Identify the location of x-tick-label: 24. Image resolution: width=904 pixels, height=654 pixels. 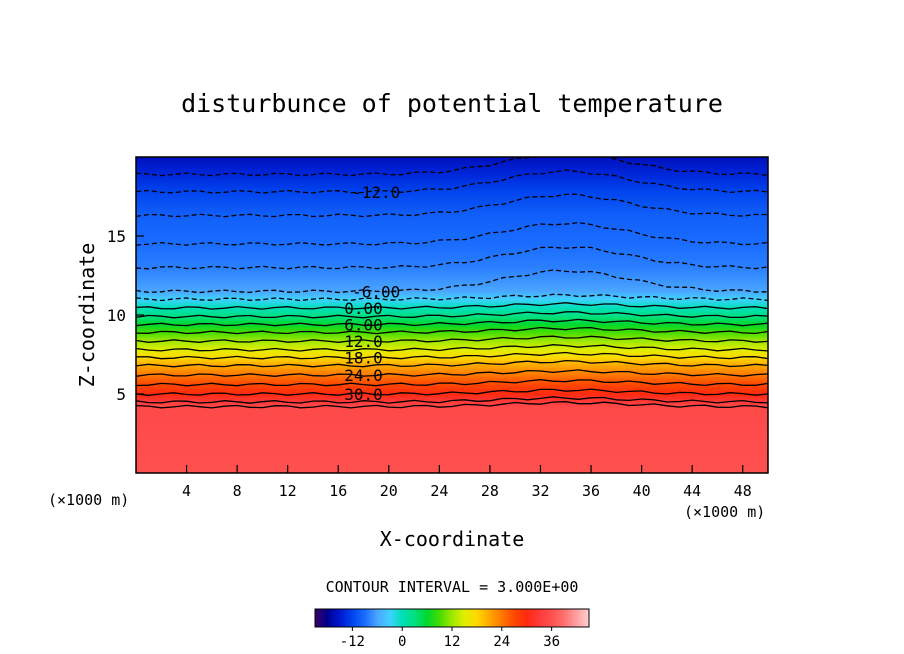
(439, 491).